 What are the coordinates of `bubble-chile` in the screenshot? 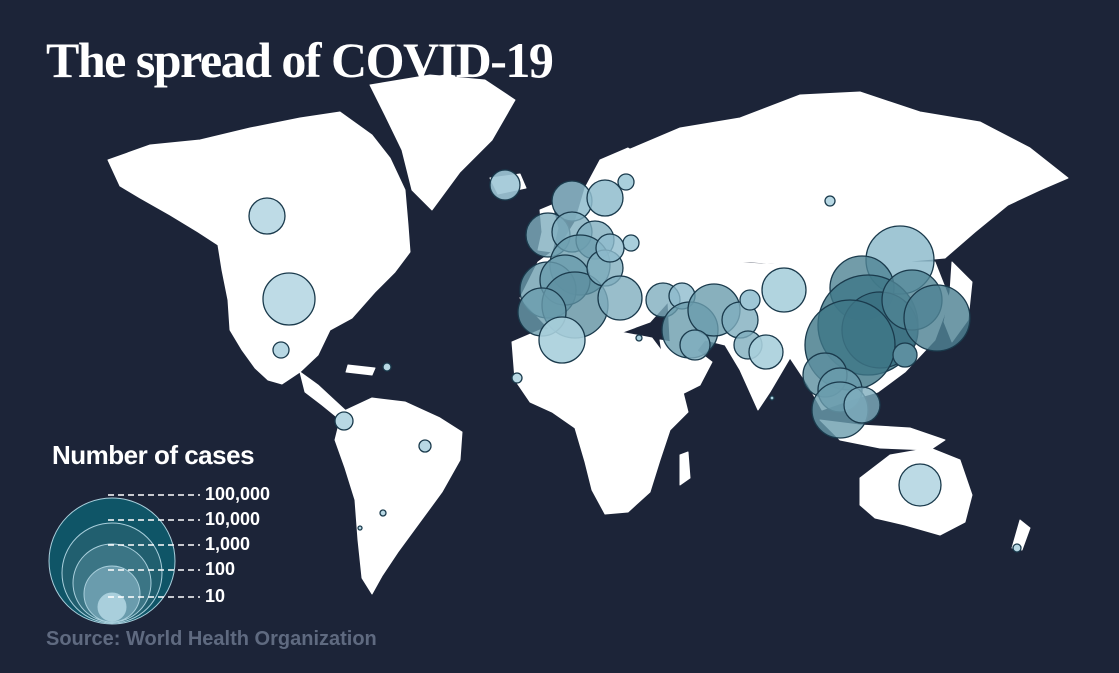 It's located at (360, 528).